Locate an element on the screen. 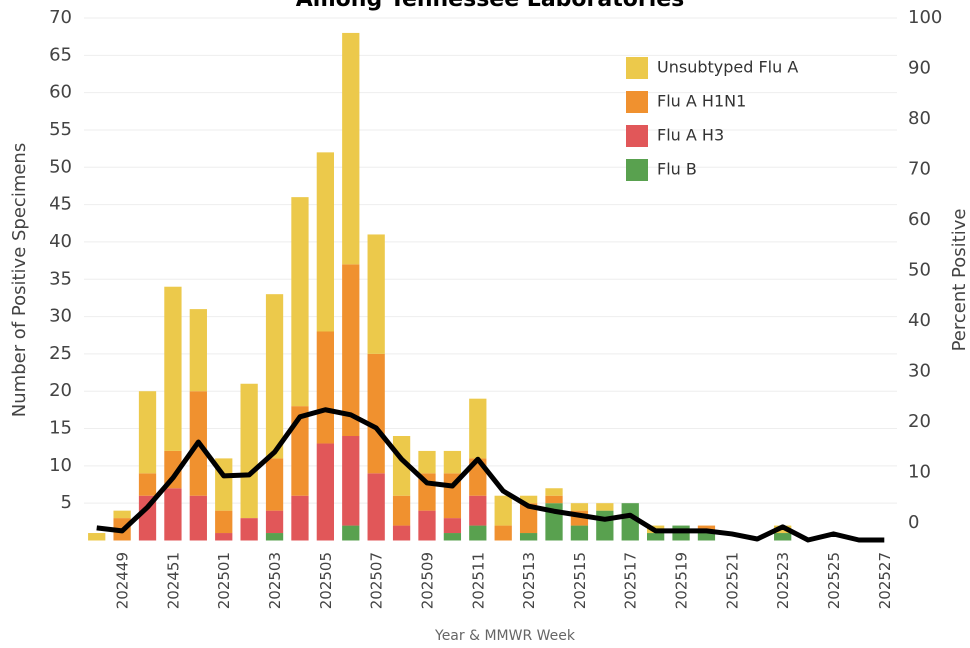 Image resolution: width=970 pixels, height=648 pixels. x-tick-label: 202451 is located at coordinates (173, 580).